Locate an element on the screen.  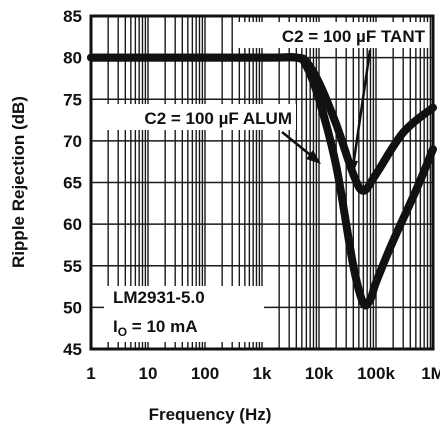
y-axis-title: Ripple Rejection (dB) is located at coordinates (18, 182).